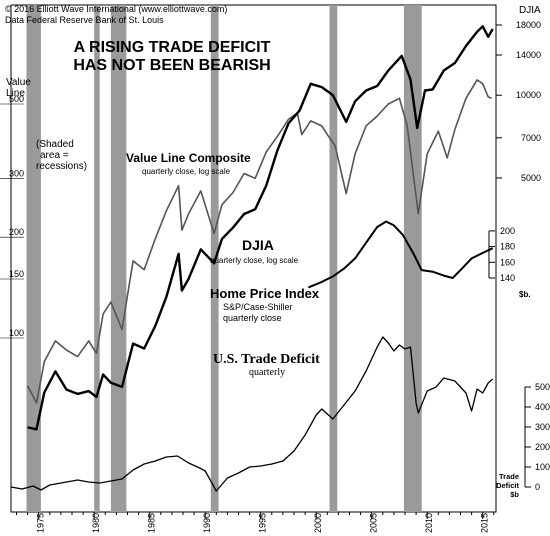 This screenshot has width=550, height=536. I want to click on x-tick-label-1980: 1980, so click(96, 523).